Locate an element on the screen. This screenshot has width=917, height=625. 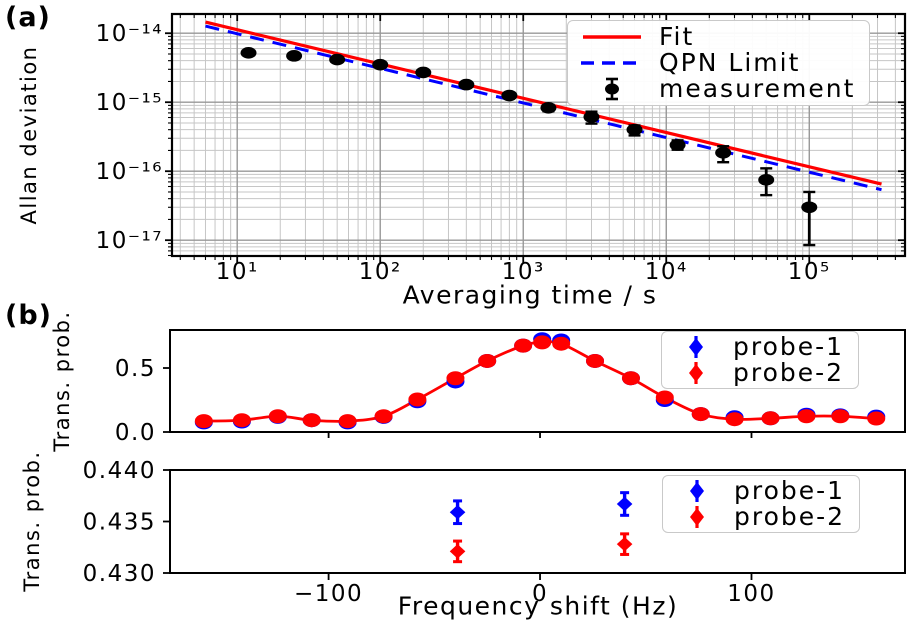
tick-label: 10⁵ is located at coordinates (809, 272).